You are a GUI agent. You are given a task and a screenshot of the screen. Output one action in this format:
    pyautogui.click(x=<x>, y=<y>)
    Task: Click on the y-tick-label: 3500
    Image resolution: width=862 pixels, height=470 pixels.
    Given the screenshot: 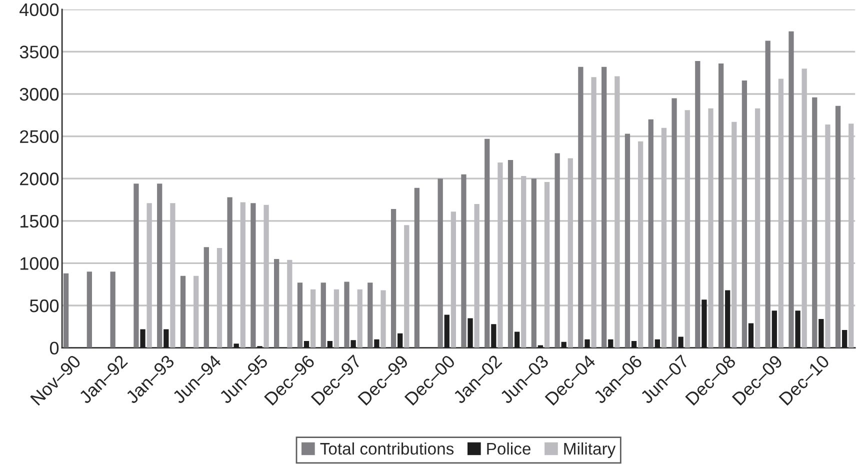 What is the action you would take?
    pyautogui.click(x=39, y=52)
    